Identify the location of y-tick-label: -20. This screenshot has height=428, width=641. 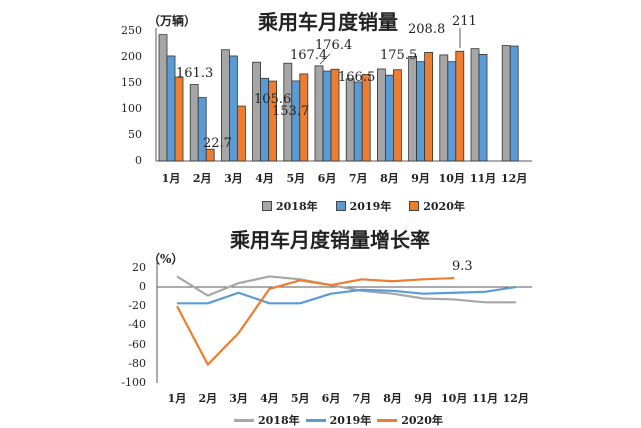
(137, 306).